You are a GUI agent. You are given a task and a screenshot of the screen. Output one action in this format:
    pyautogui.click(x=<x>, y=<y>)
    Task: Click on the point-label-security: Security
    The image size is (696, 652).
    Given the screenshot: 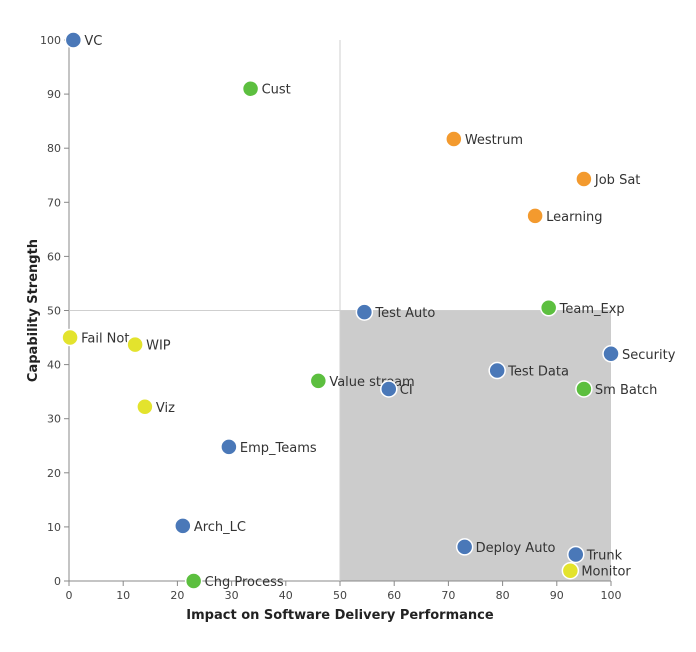 What is the action you would take?
    pyautogui.click(x=649, y=355)
    